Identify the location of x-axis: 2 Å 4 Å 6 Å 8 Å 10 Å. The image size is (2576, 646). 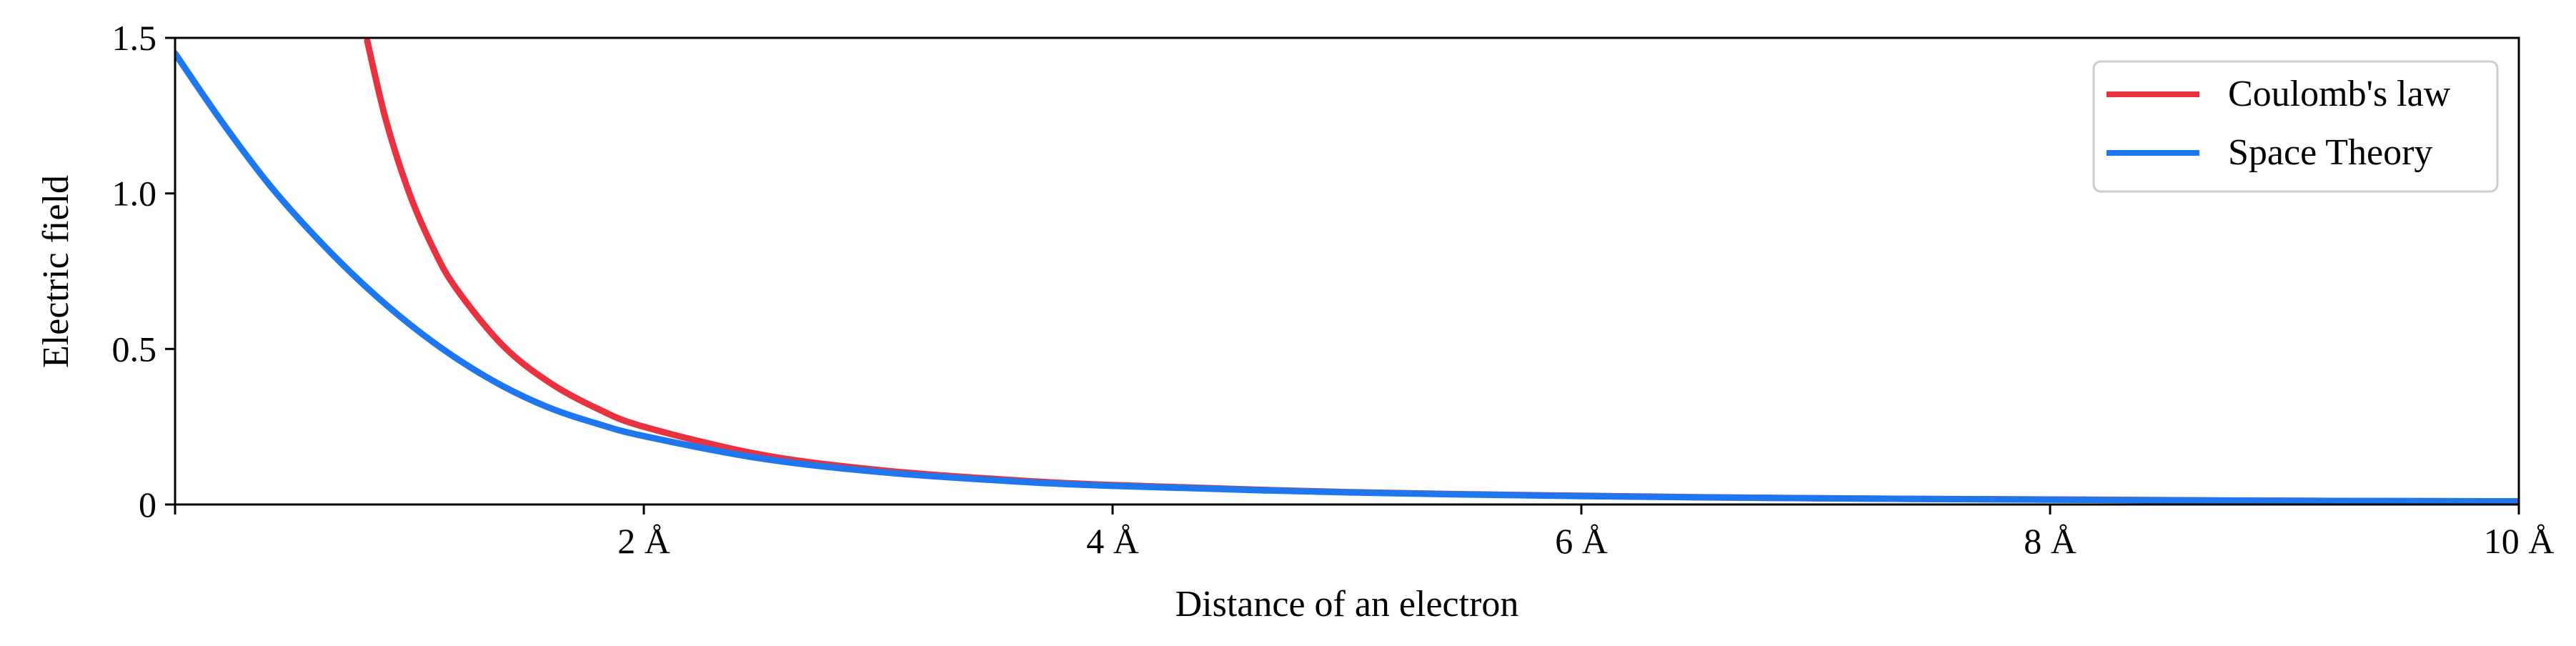
(1364, 533).